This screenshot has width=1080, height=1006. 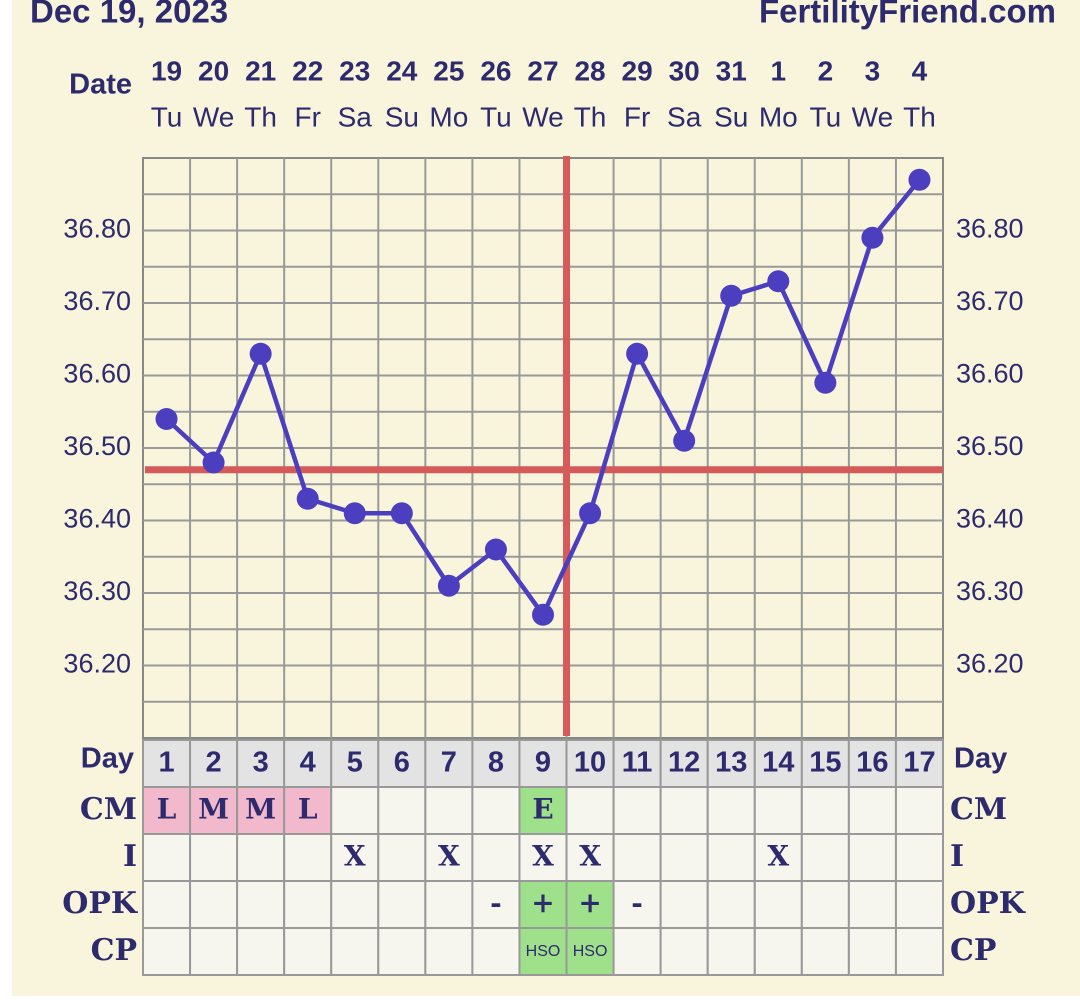 I want to click on day-label: Day, so click(x=107, y=759).